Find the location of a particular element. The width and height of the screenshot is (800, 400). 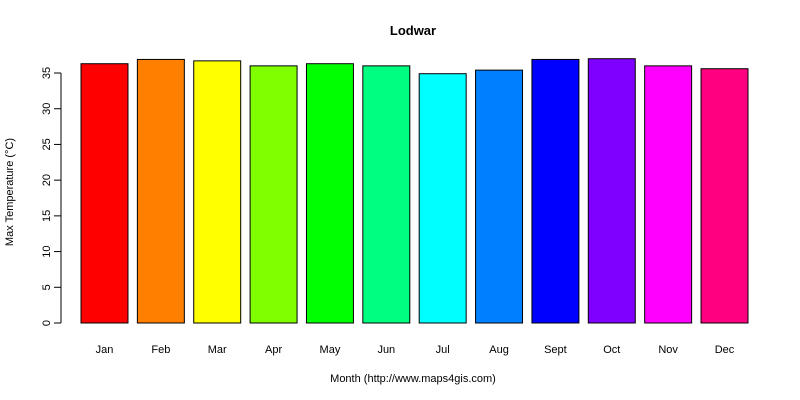

y-tick-label: 30 is located at coordinates (47, 109).